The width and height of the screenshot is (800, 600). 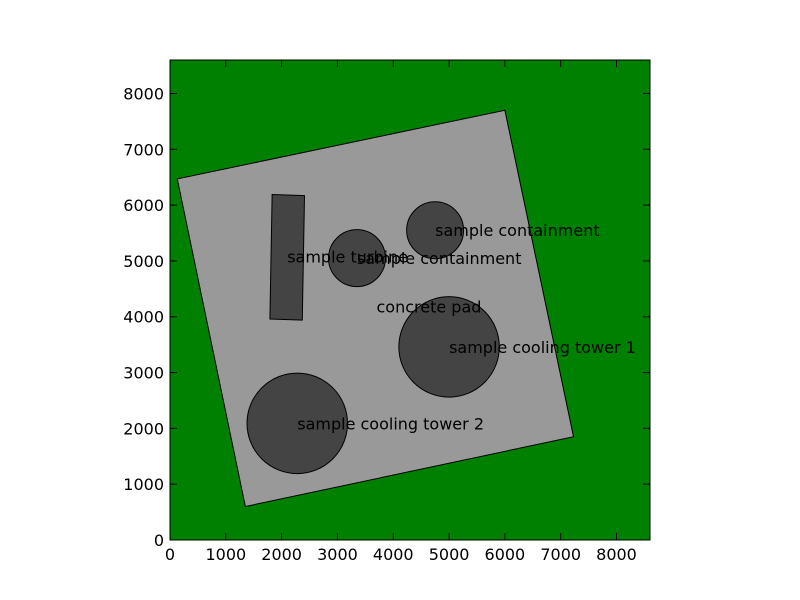 I want to click on y-tick-label: 4000, so click(x=143, y=317).